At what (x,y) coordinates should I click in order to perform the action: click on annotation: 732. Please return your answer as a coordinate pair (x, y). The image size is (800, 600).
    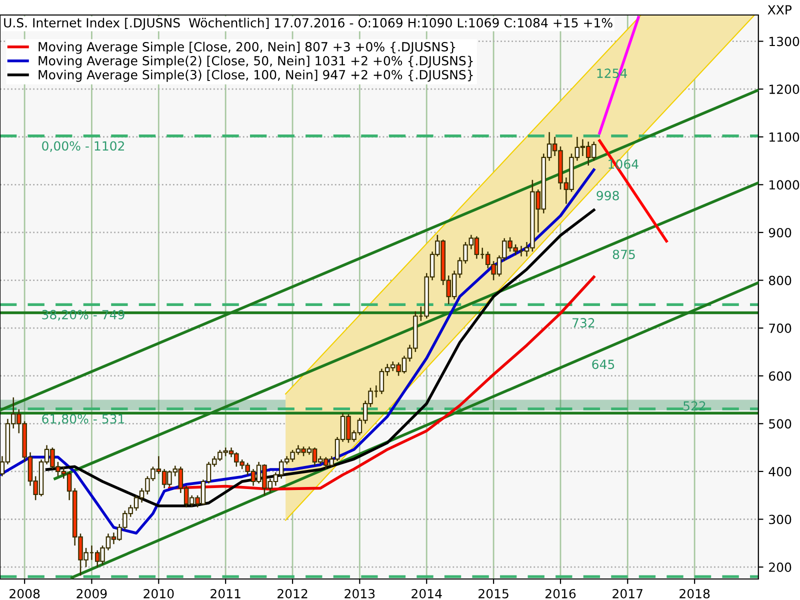
    Looking at the image, I should click on (583, 323).